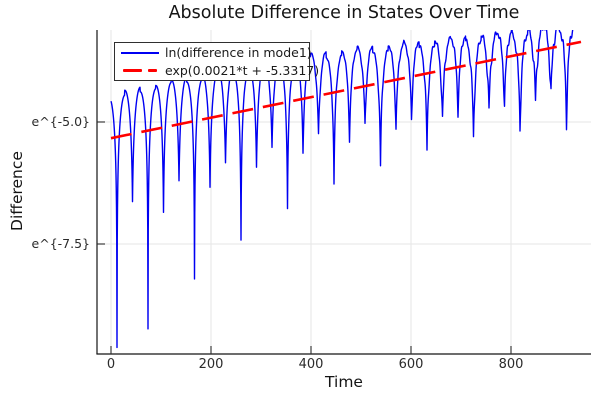 The width and height of the screenshot is (600, 400). Describe the element at coordinates (140, 52) in the screenshot. I see `legend-line-sample-solid` at that location.